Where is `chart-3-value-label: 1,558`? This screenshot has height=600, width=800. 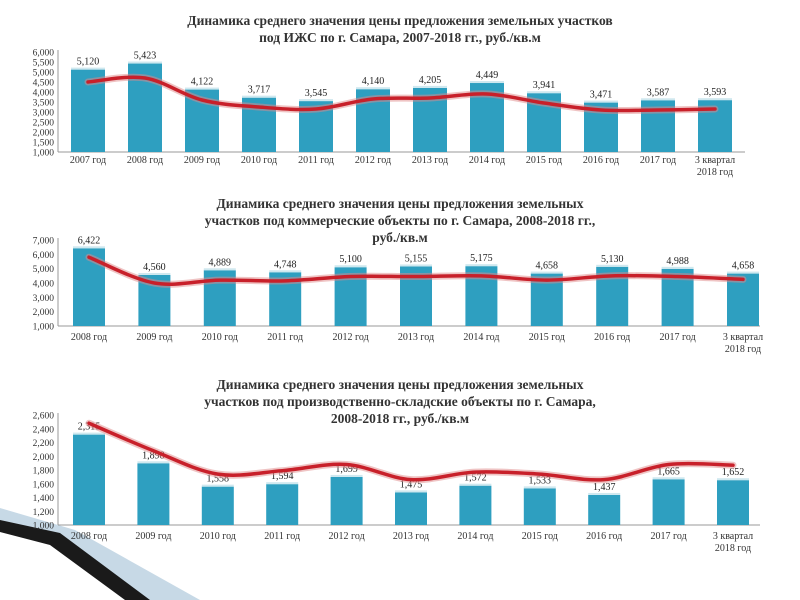 chart-3-value-label: 1,558 is located at coordinates (218, 479).